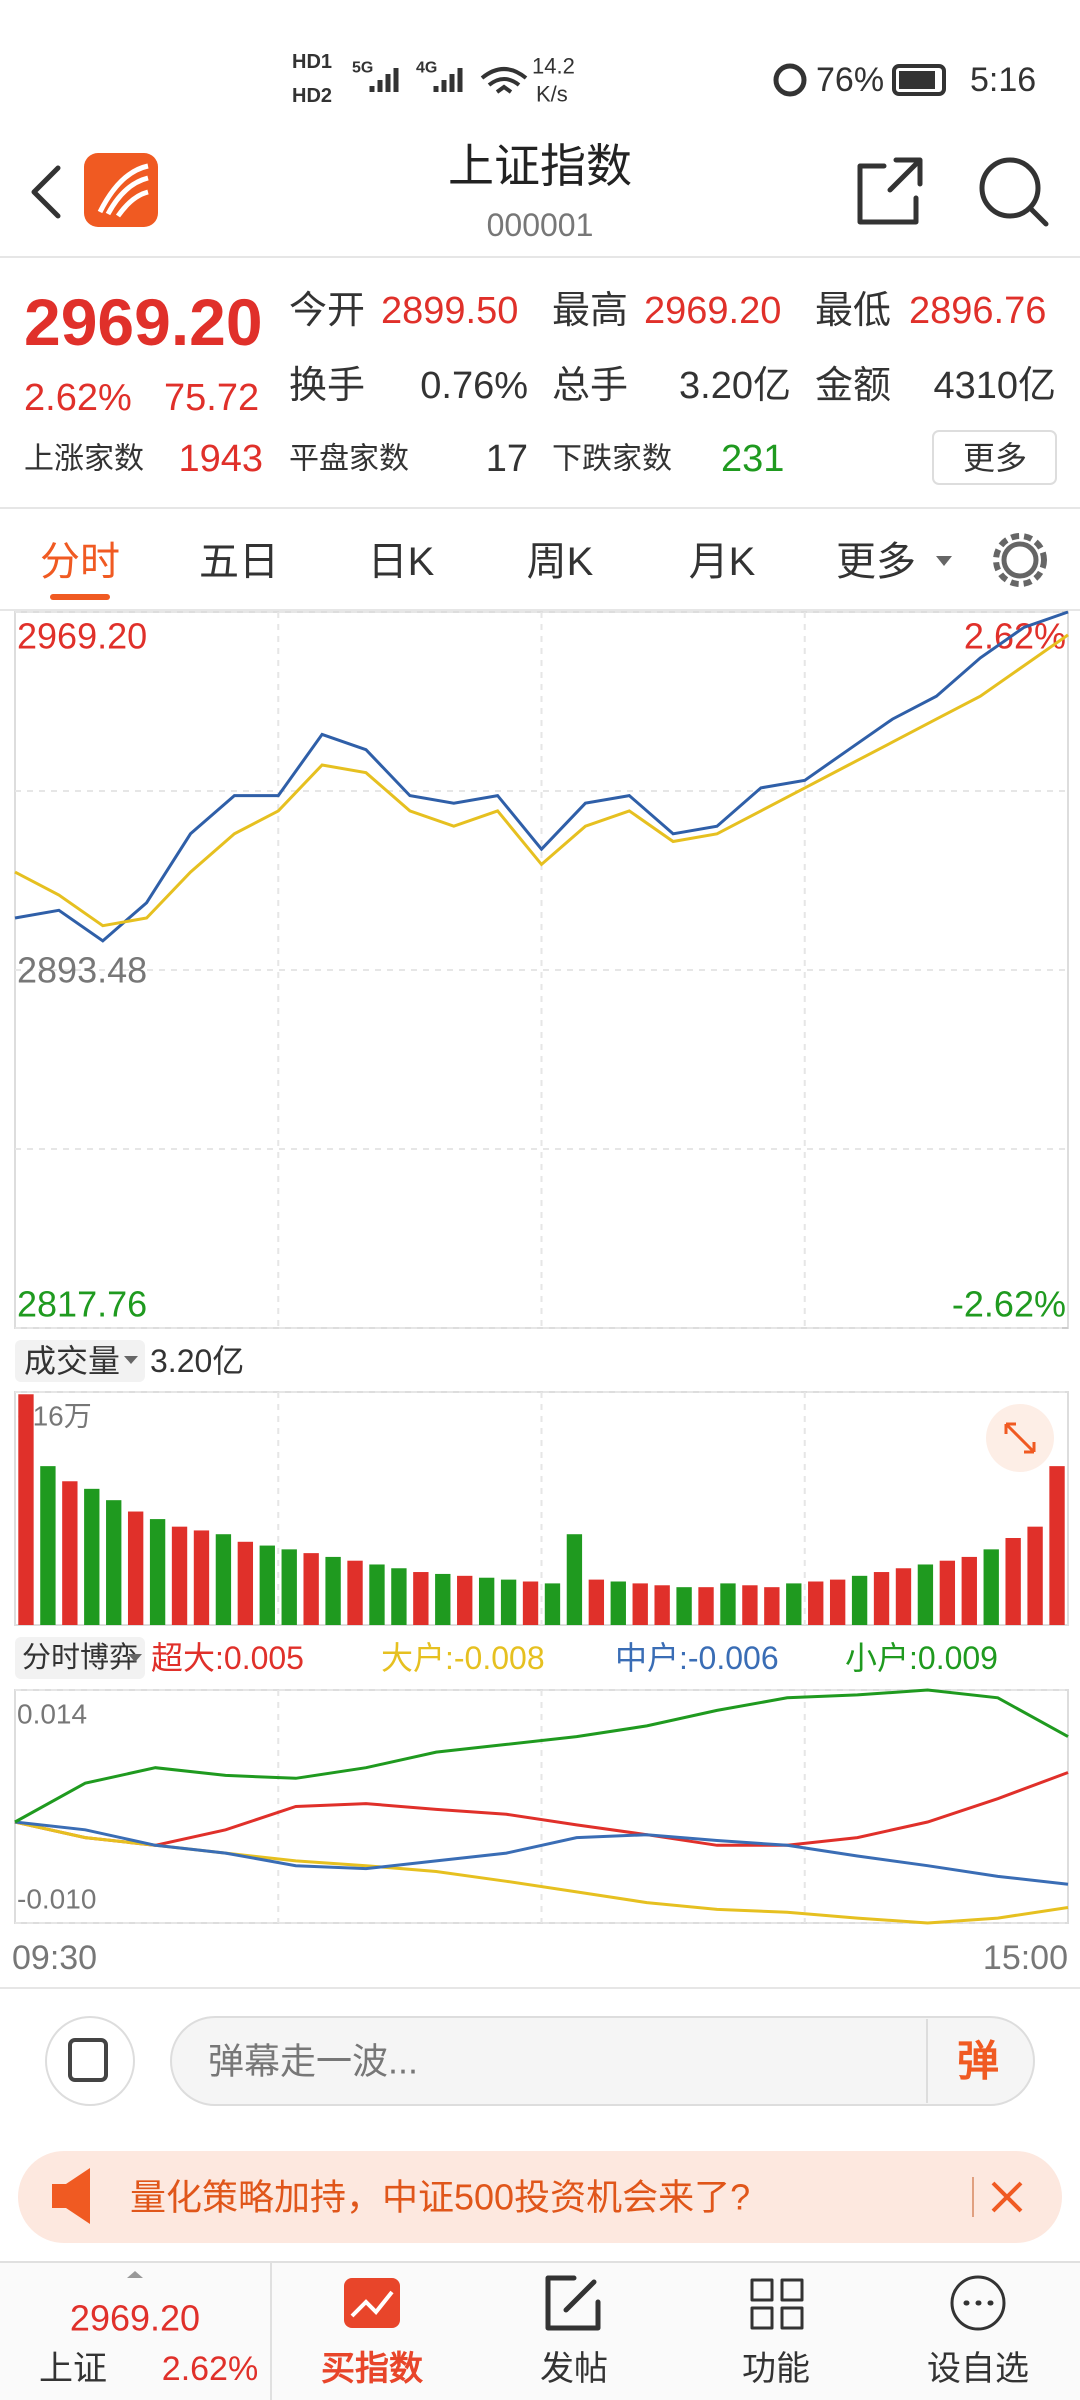  I want to click on volume-total: 3.20亿, so click(197, 1361).